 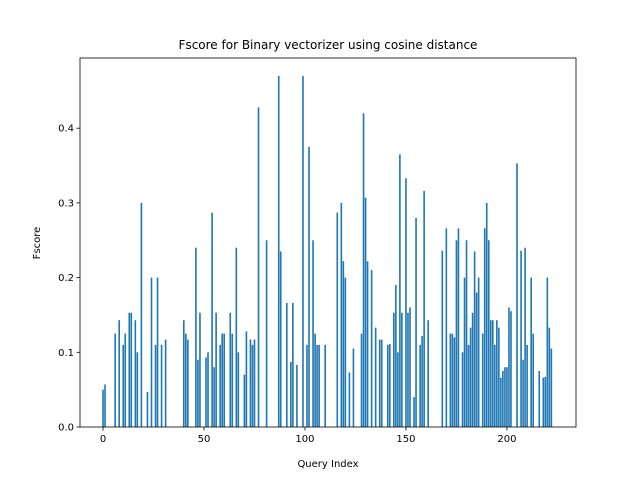 What do you see at coordinates (204, 439) in the screenshot?
I see `x-tick-label: 50` at bounding box center [204, 439].